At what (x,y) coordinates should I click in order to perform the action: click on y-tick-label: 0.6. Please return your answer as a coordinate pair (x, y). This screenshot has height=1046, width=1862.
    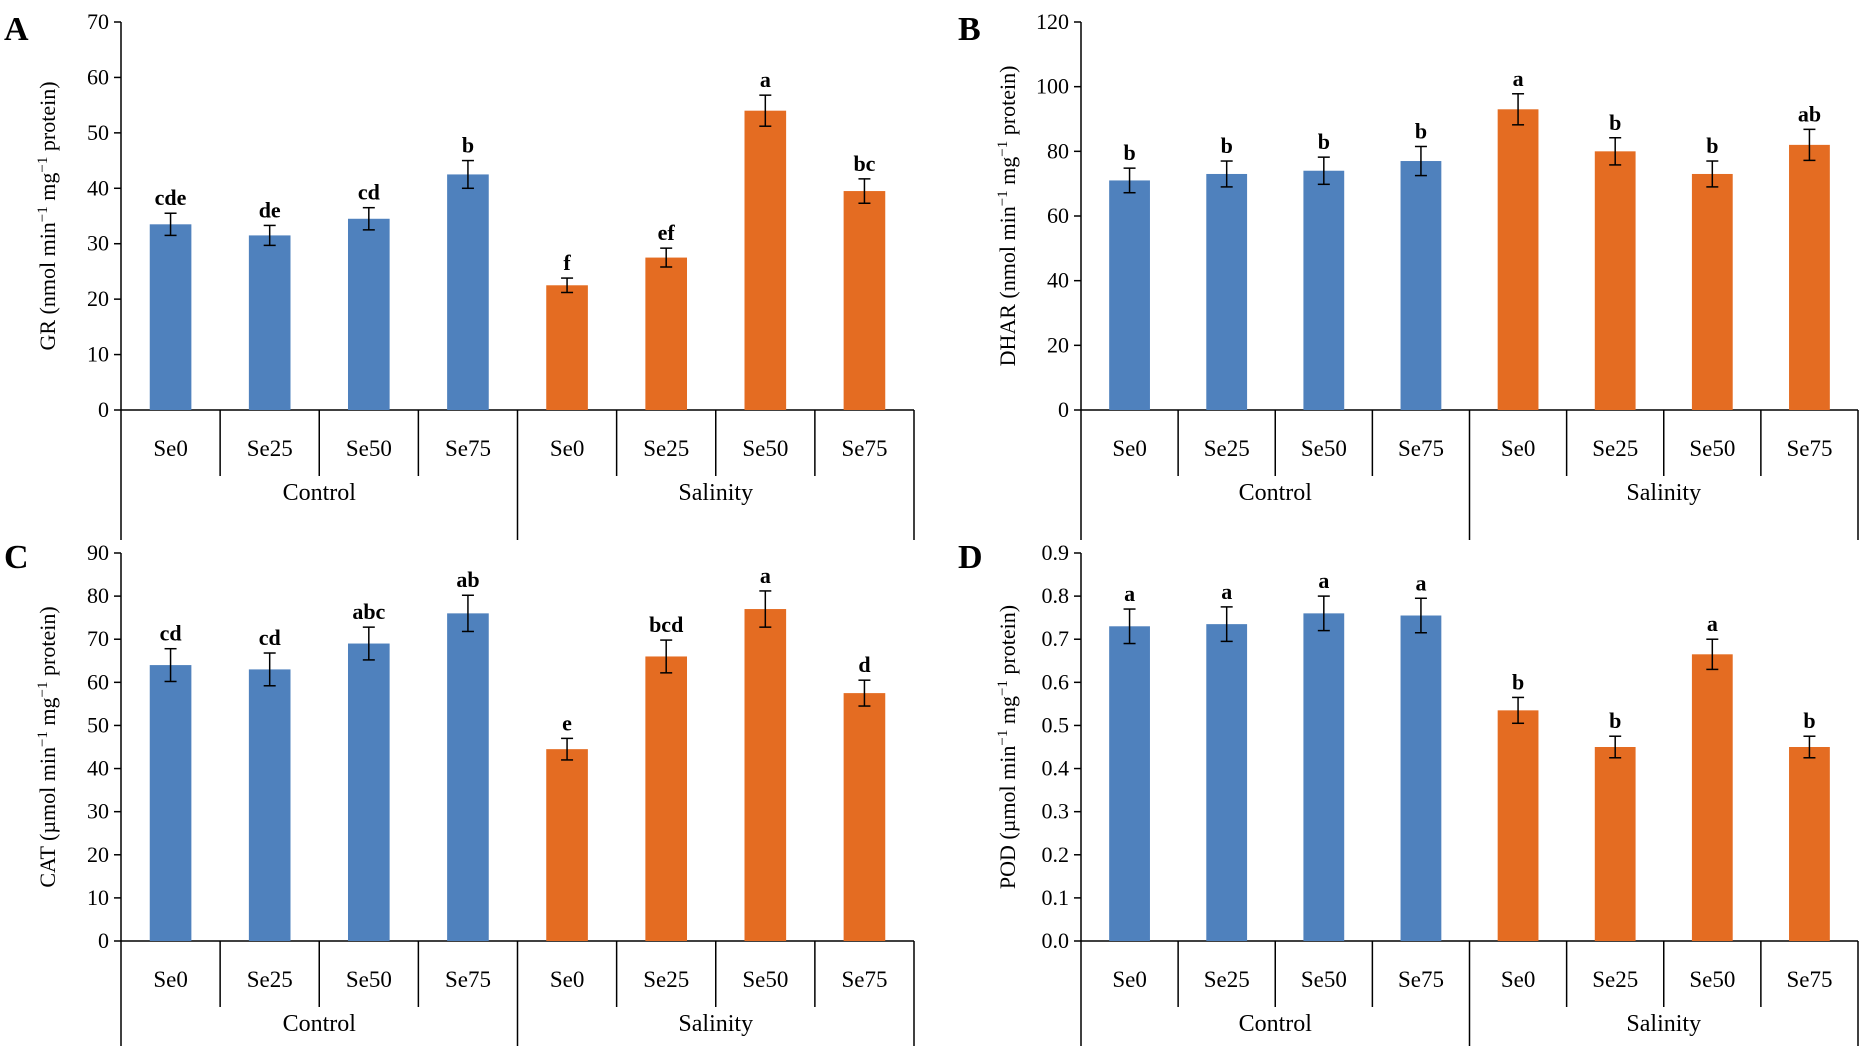
    Looking at the image, I should click on (1056, 681).